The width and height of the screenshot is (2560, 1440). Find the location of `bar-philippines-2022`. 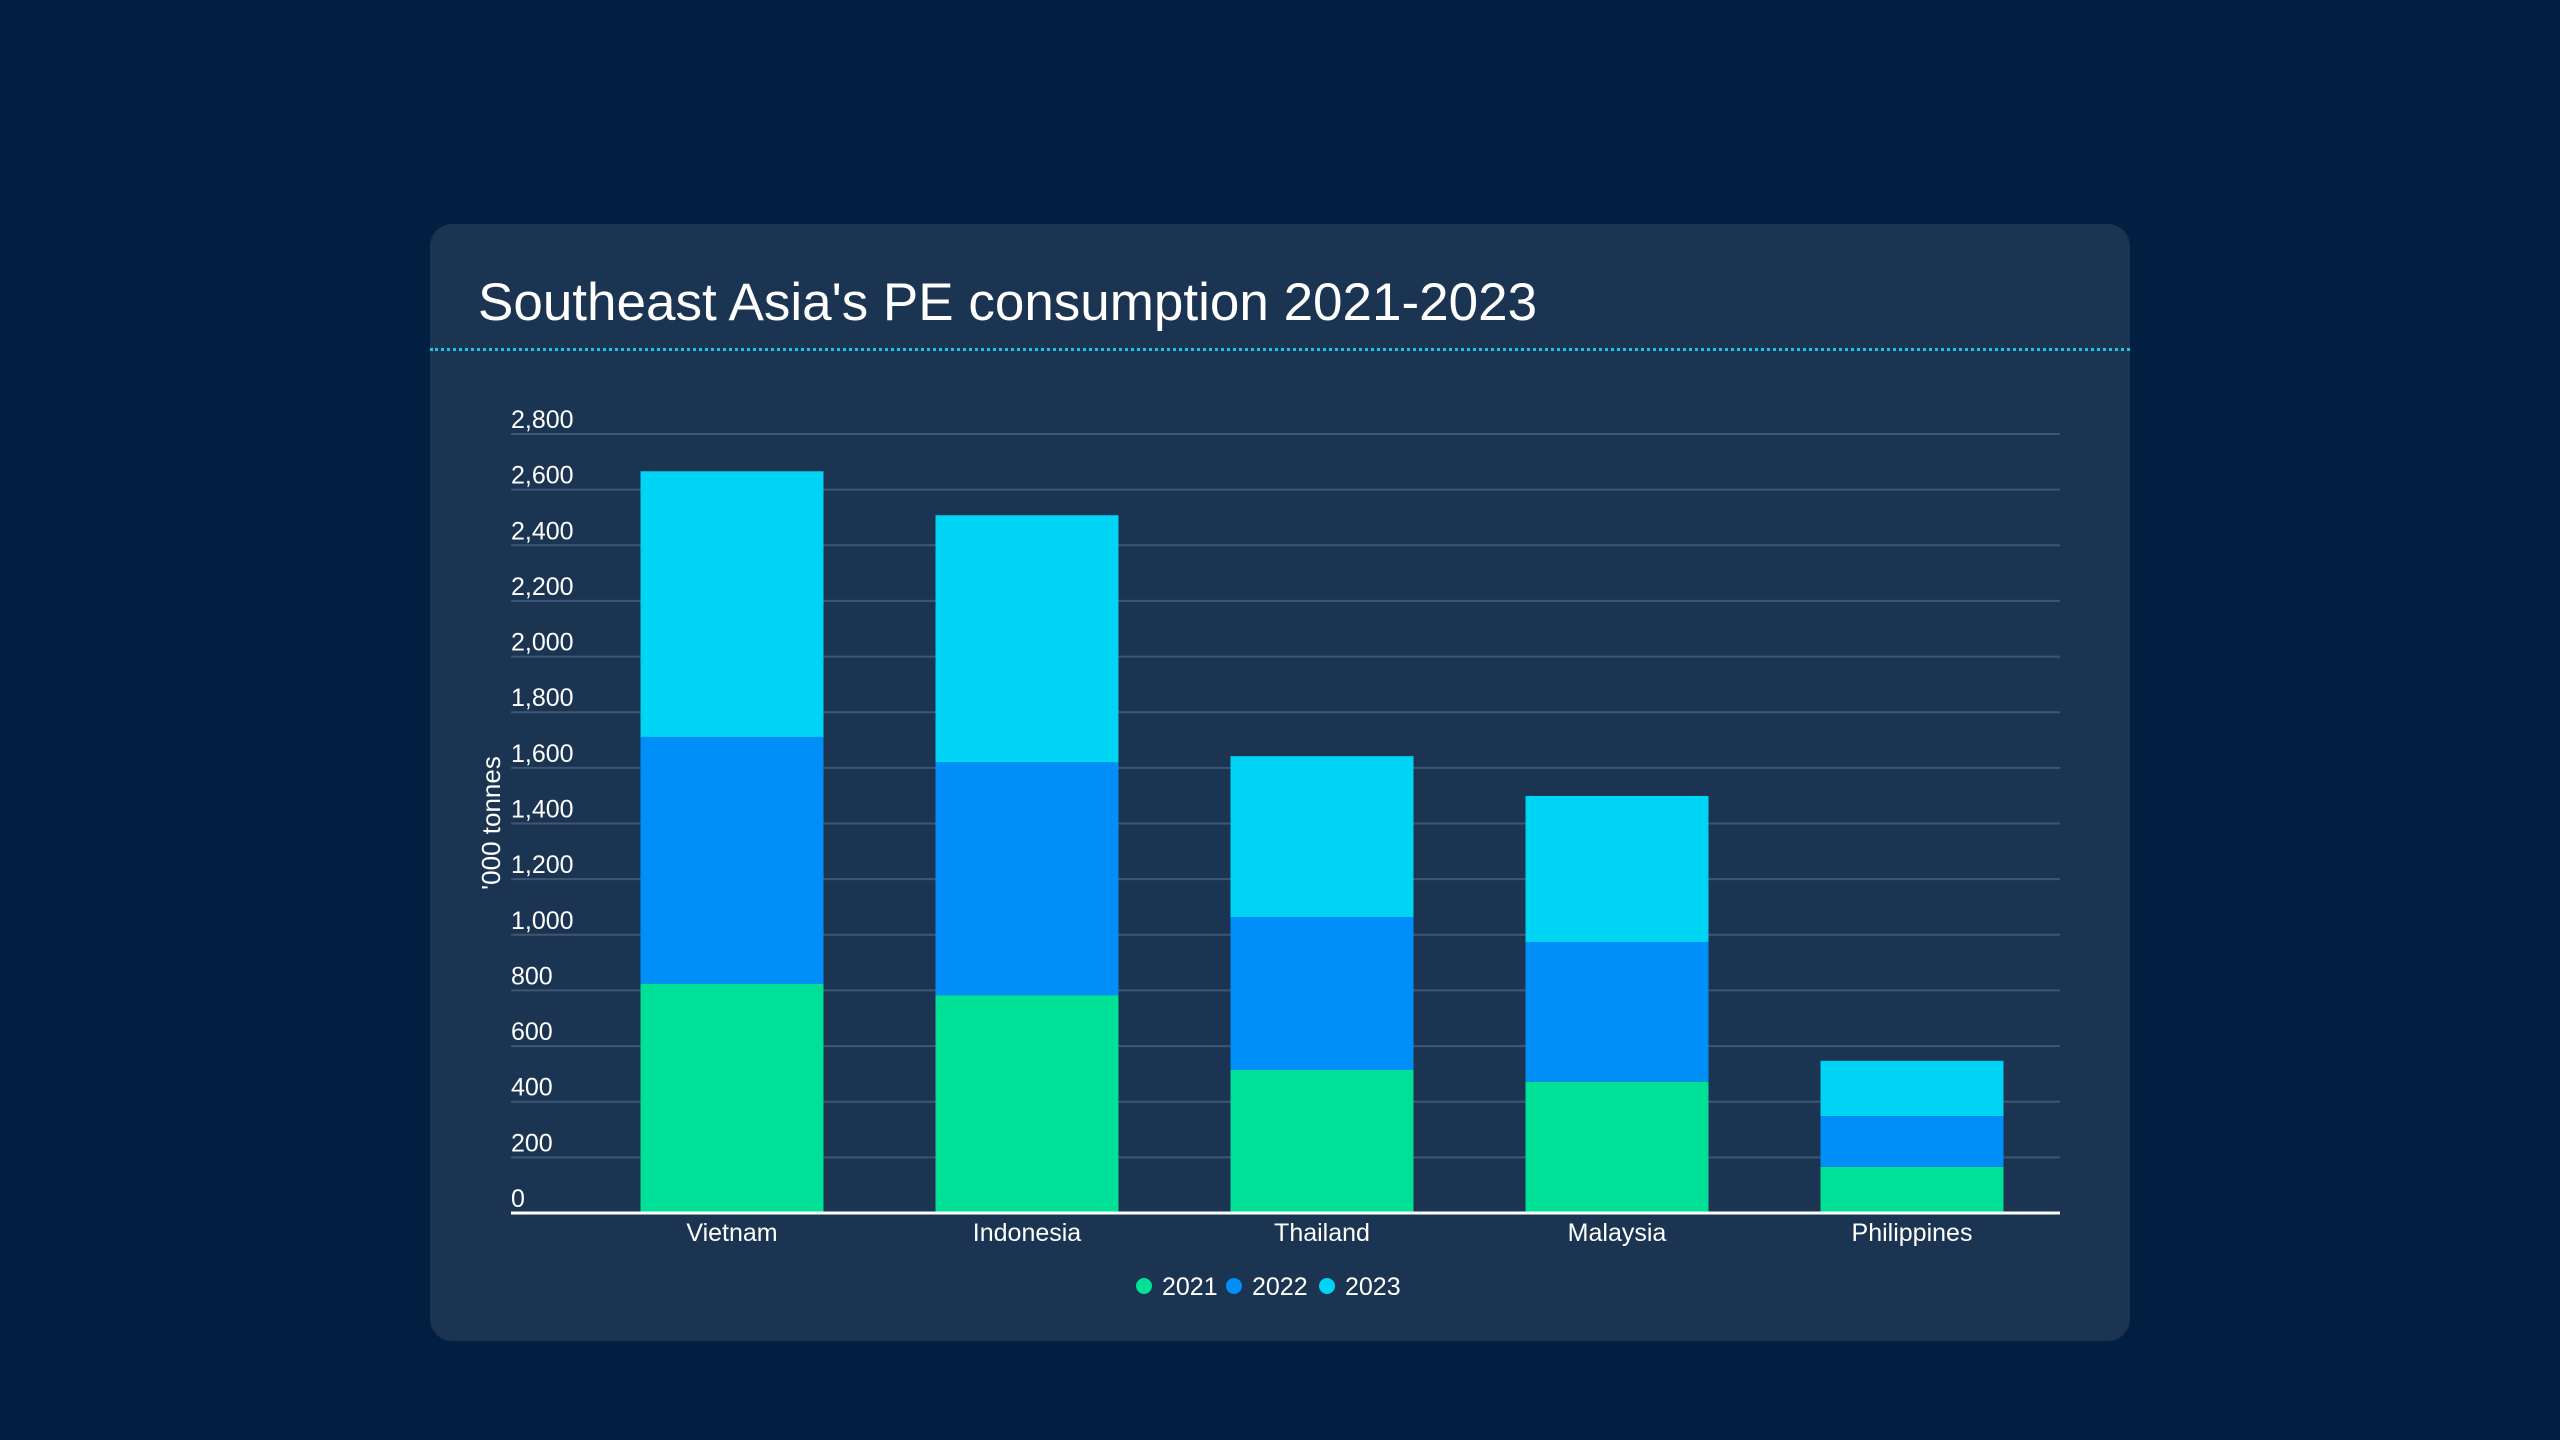

bar-philippines-2022 is located at coordinates (1912, 1141).